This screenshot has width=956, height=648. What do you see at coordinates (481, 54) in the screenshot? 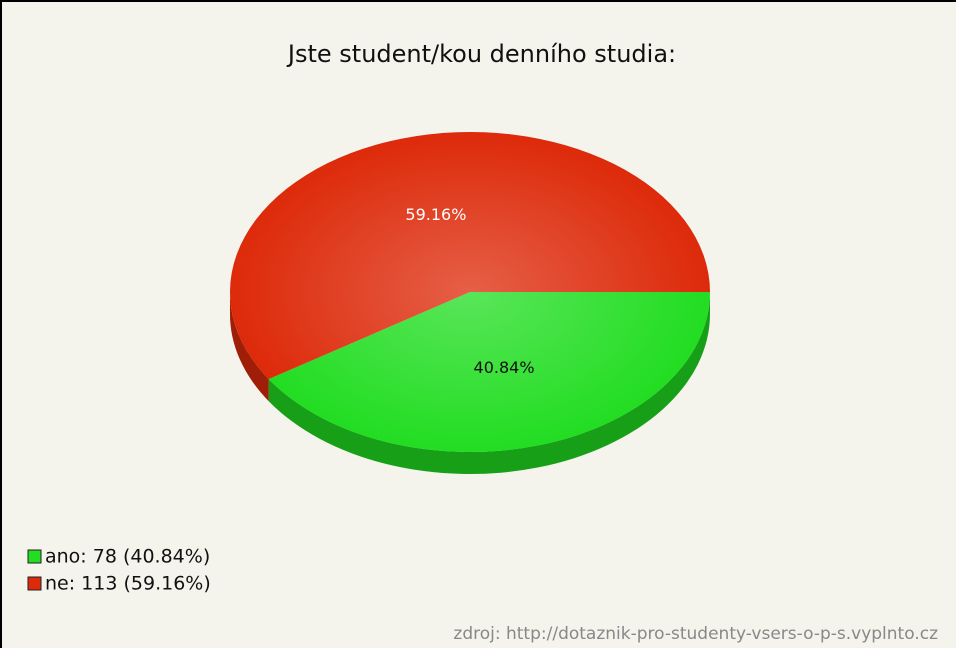
I see `chart-title: Jste student/kou denního studia:` at bounding box center [481, 54].